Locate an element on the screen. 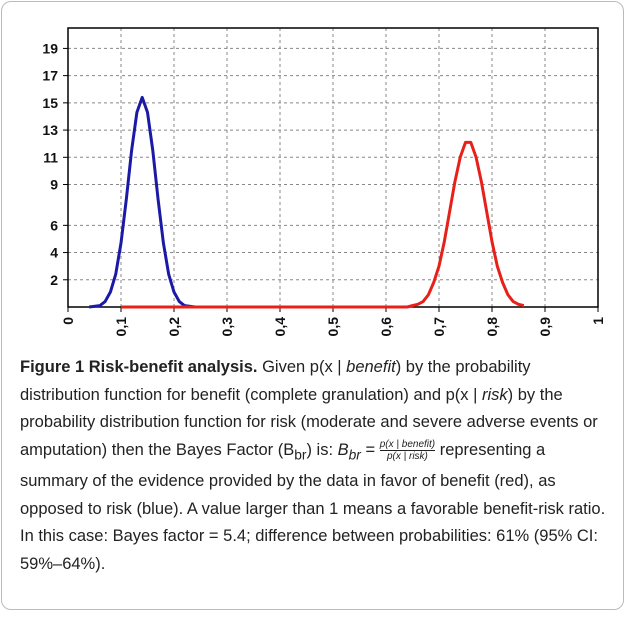 The height and width of the screenshot is (618, 629). x-tick-label: 0,4 is located at coordinates (280, 327).